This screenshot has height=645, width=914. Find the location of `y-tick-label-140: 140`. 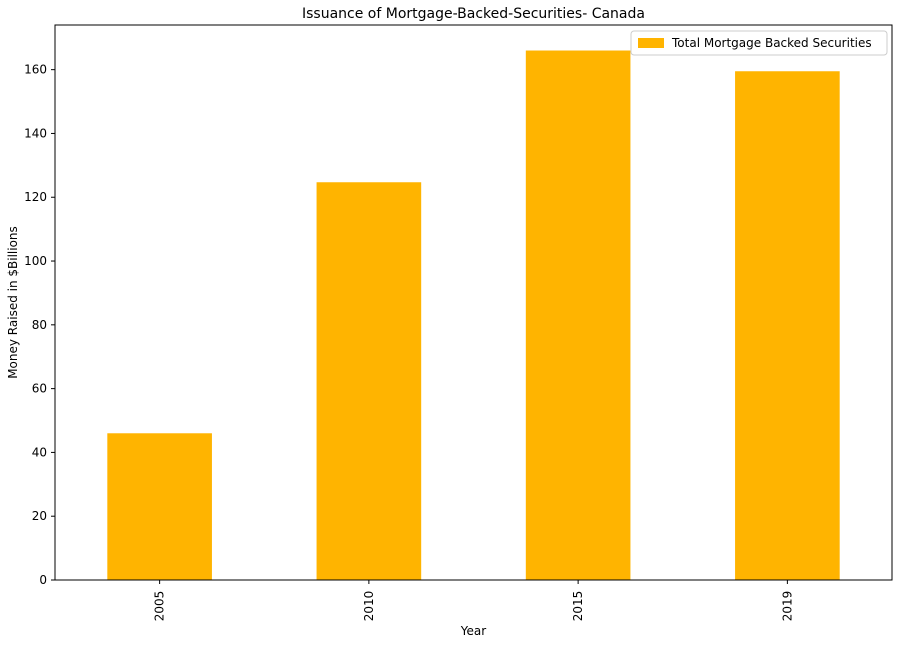

y-tick-label-140: 140 is located at coordinates (35, 133).